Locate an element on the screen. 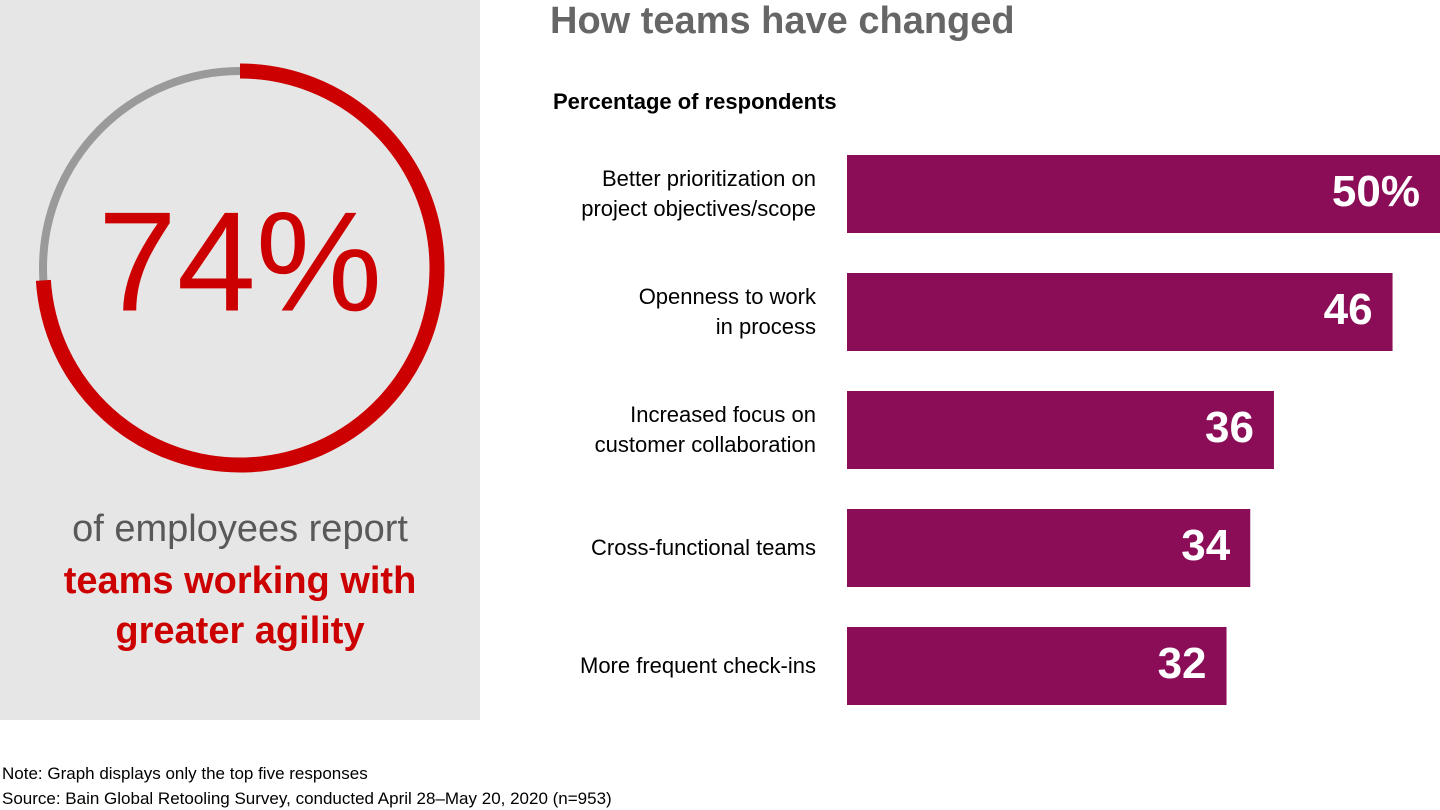 This screenshot has height=810, width=1440. gauge-value-label: 74% is located at coordinates (240, 262).